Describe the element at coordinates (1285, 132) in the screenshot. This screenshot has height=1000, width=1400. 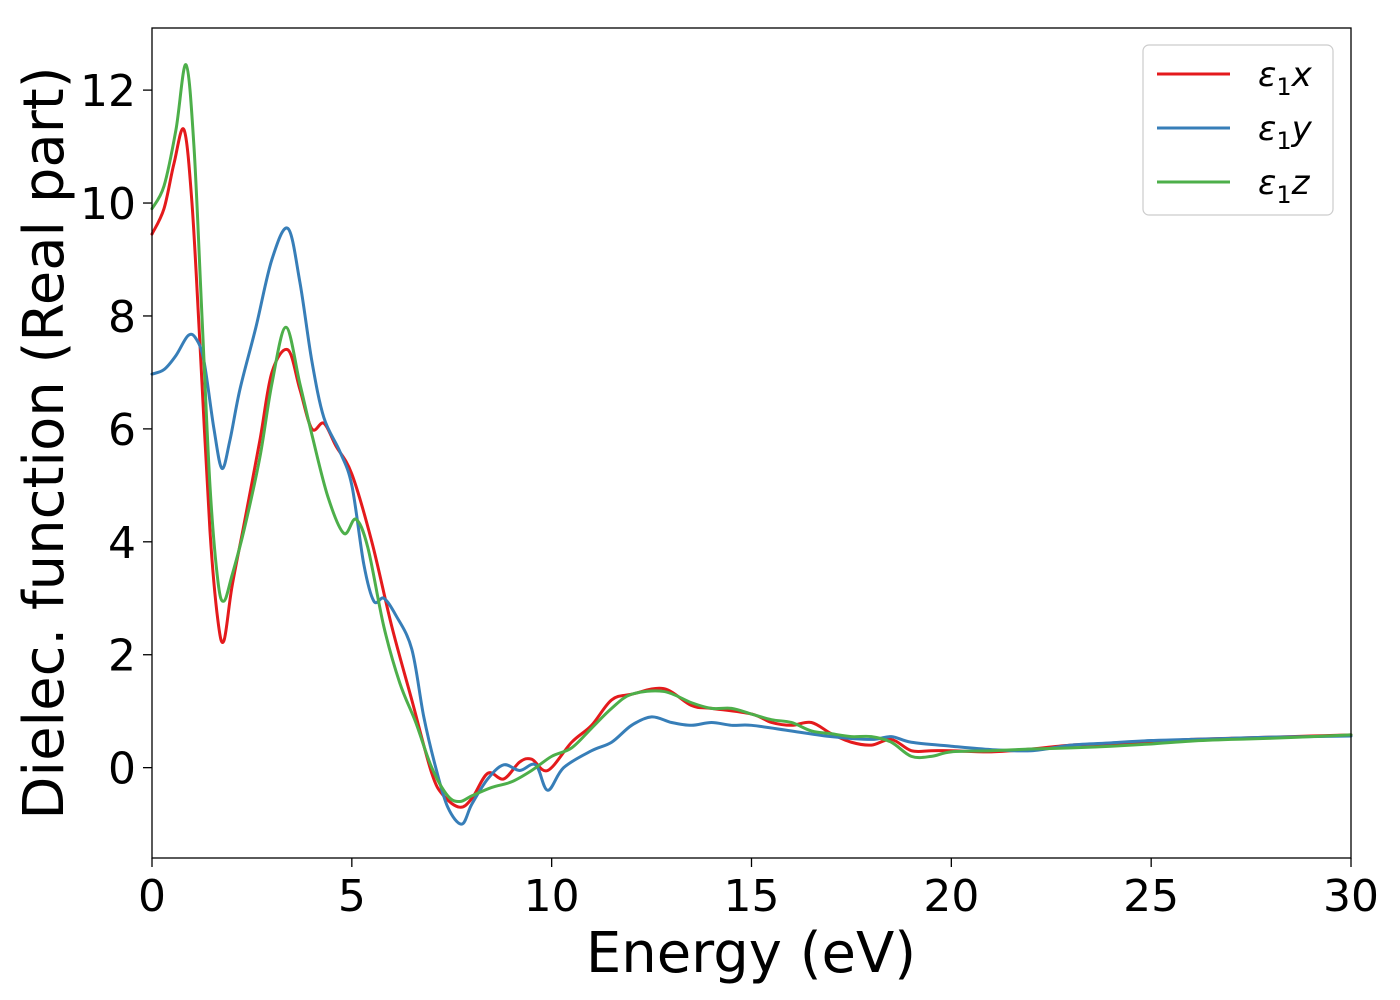
I see `legend-label-1: ε1y` at that location.